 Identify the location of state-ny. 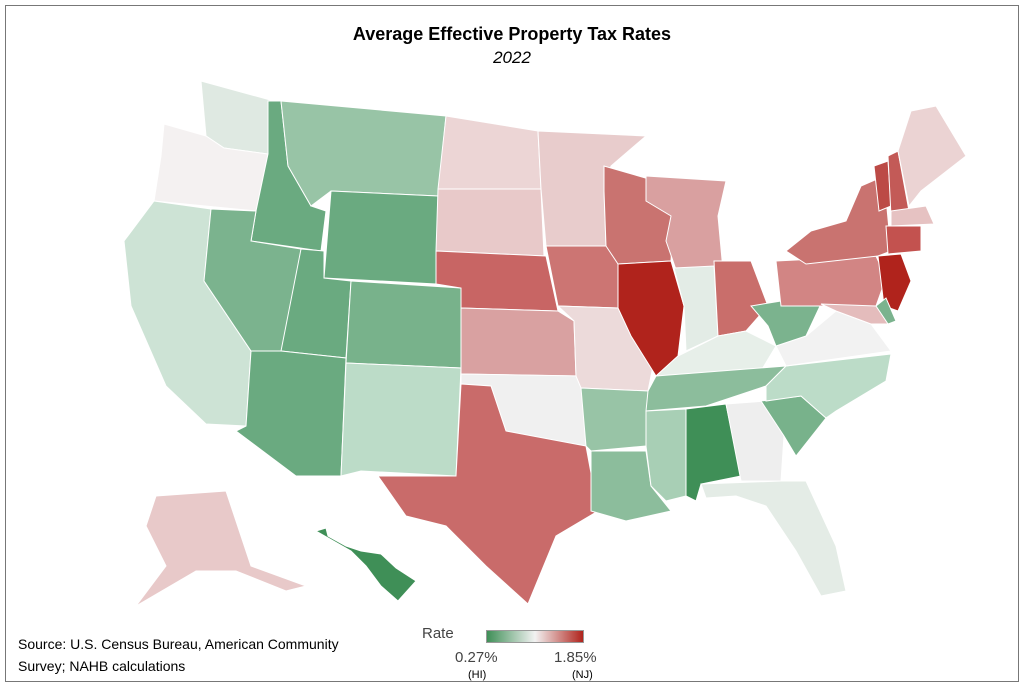
(838, 220).